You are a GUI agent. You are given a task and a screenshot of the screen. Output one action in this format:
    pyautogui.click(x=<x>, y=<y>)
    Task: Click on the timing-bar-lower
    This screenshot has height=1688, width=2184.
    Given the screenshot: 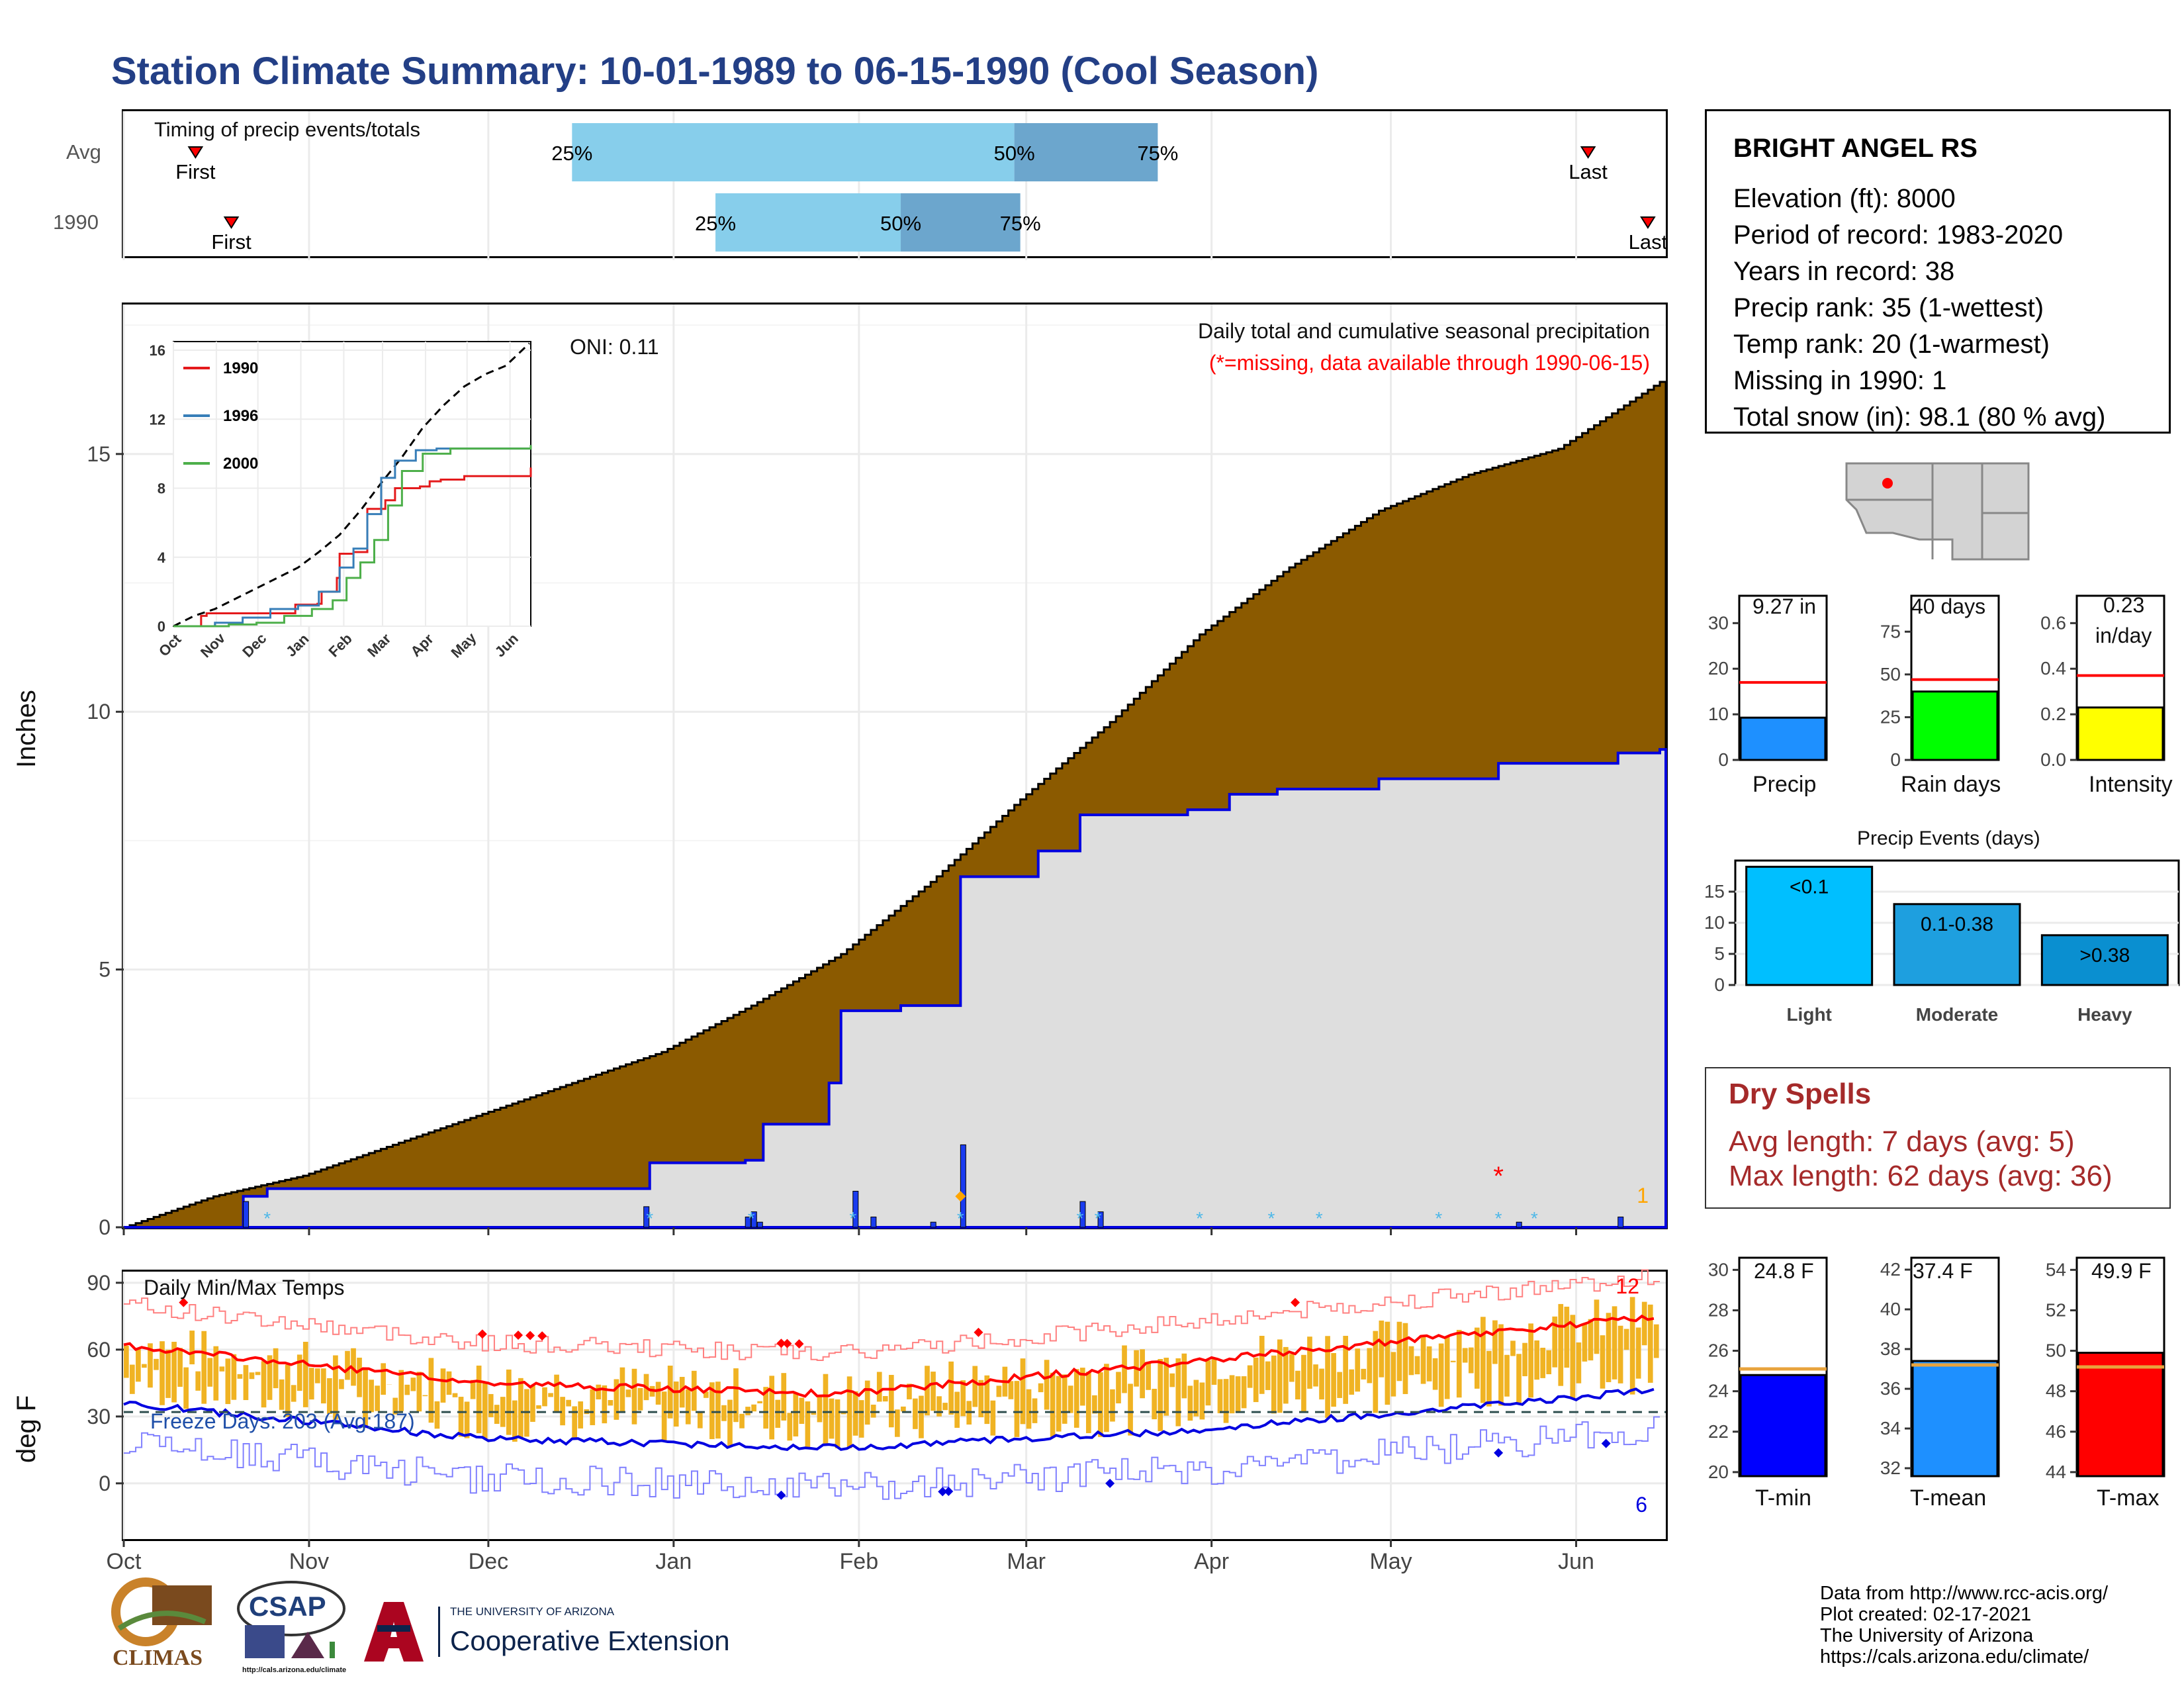 What is the action you would take?
    pyautogui.click(x=793, y=152)
    